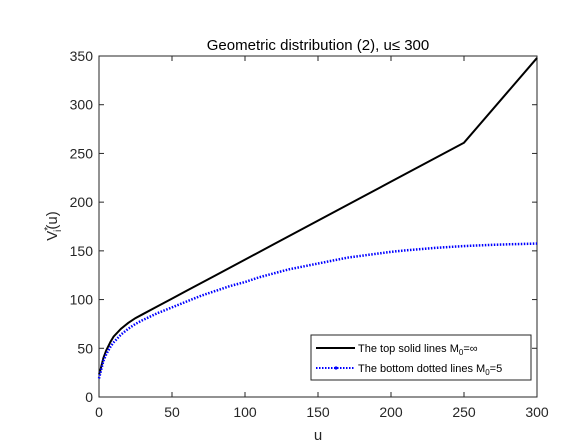  Describe the element at coordinates (52, 236) in the screenshot. I see `y-axis-label-base: V` at that location.